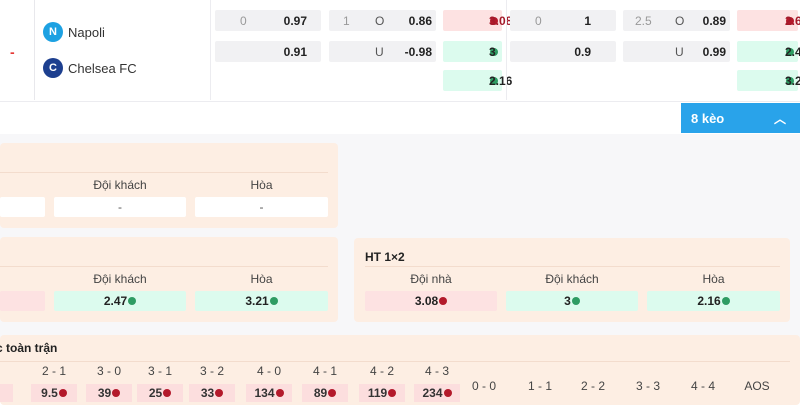 This screenshot has width=800, height=405. What do you see at coordinates (12, 52) in the screenshot?
I see `match-status: -` at bounding box center [12, 52].